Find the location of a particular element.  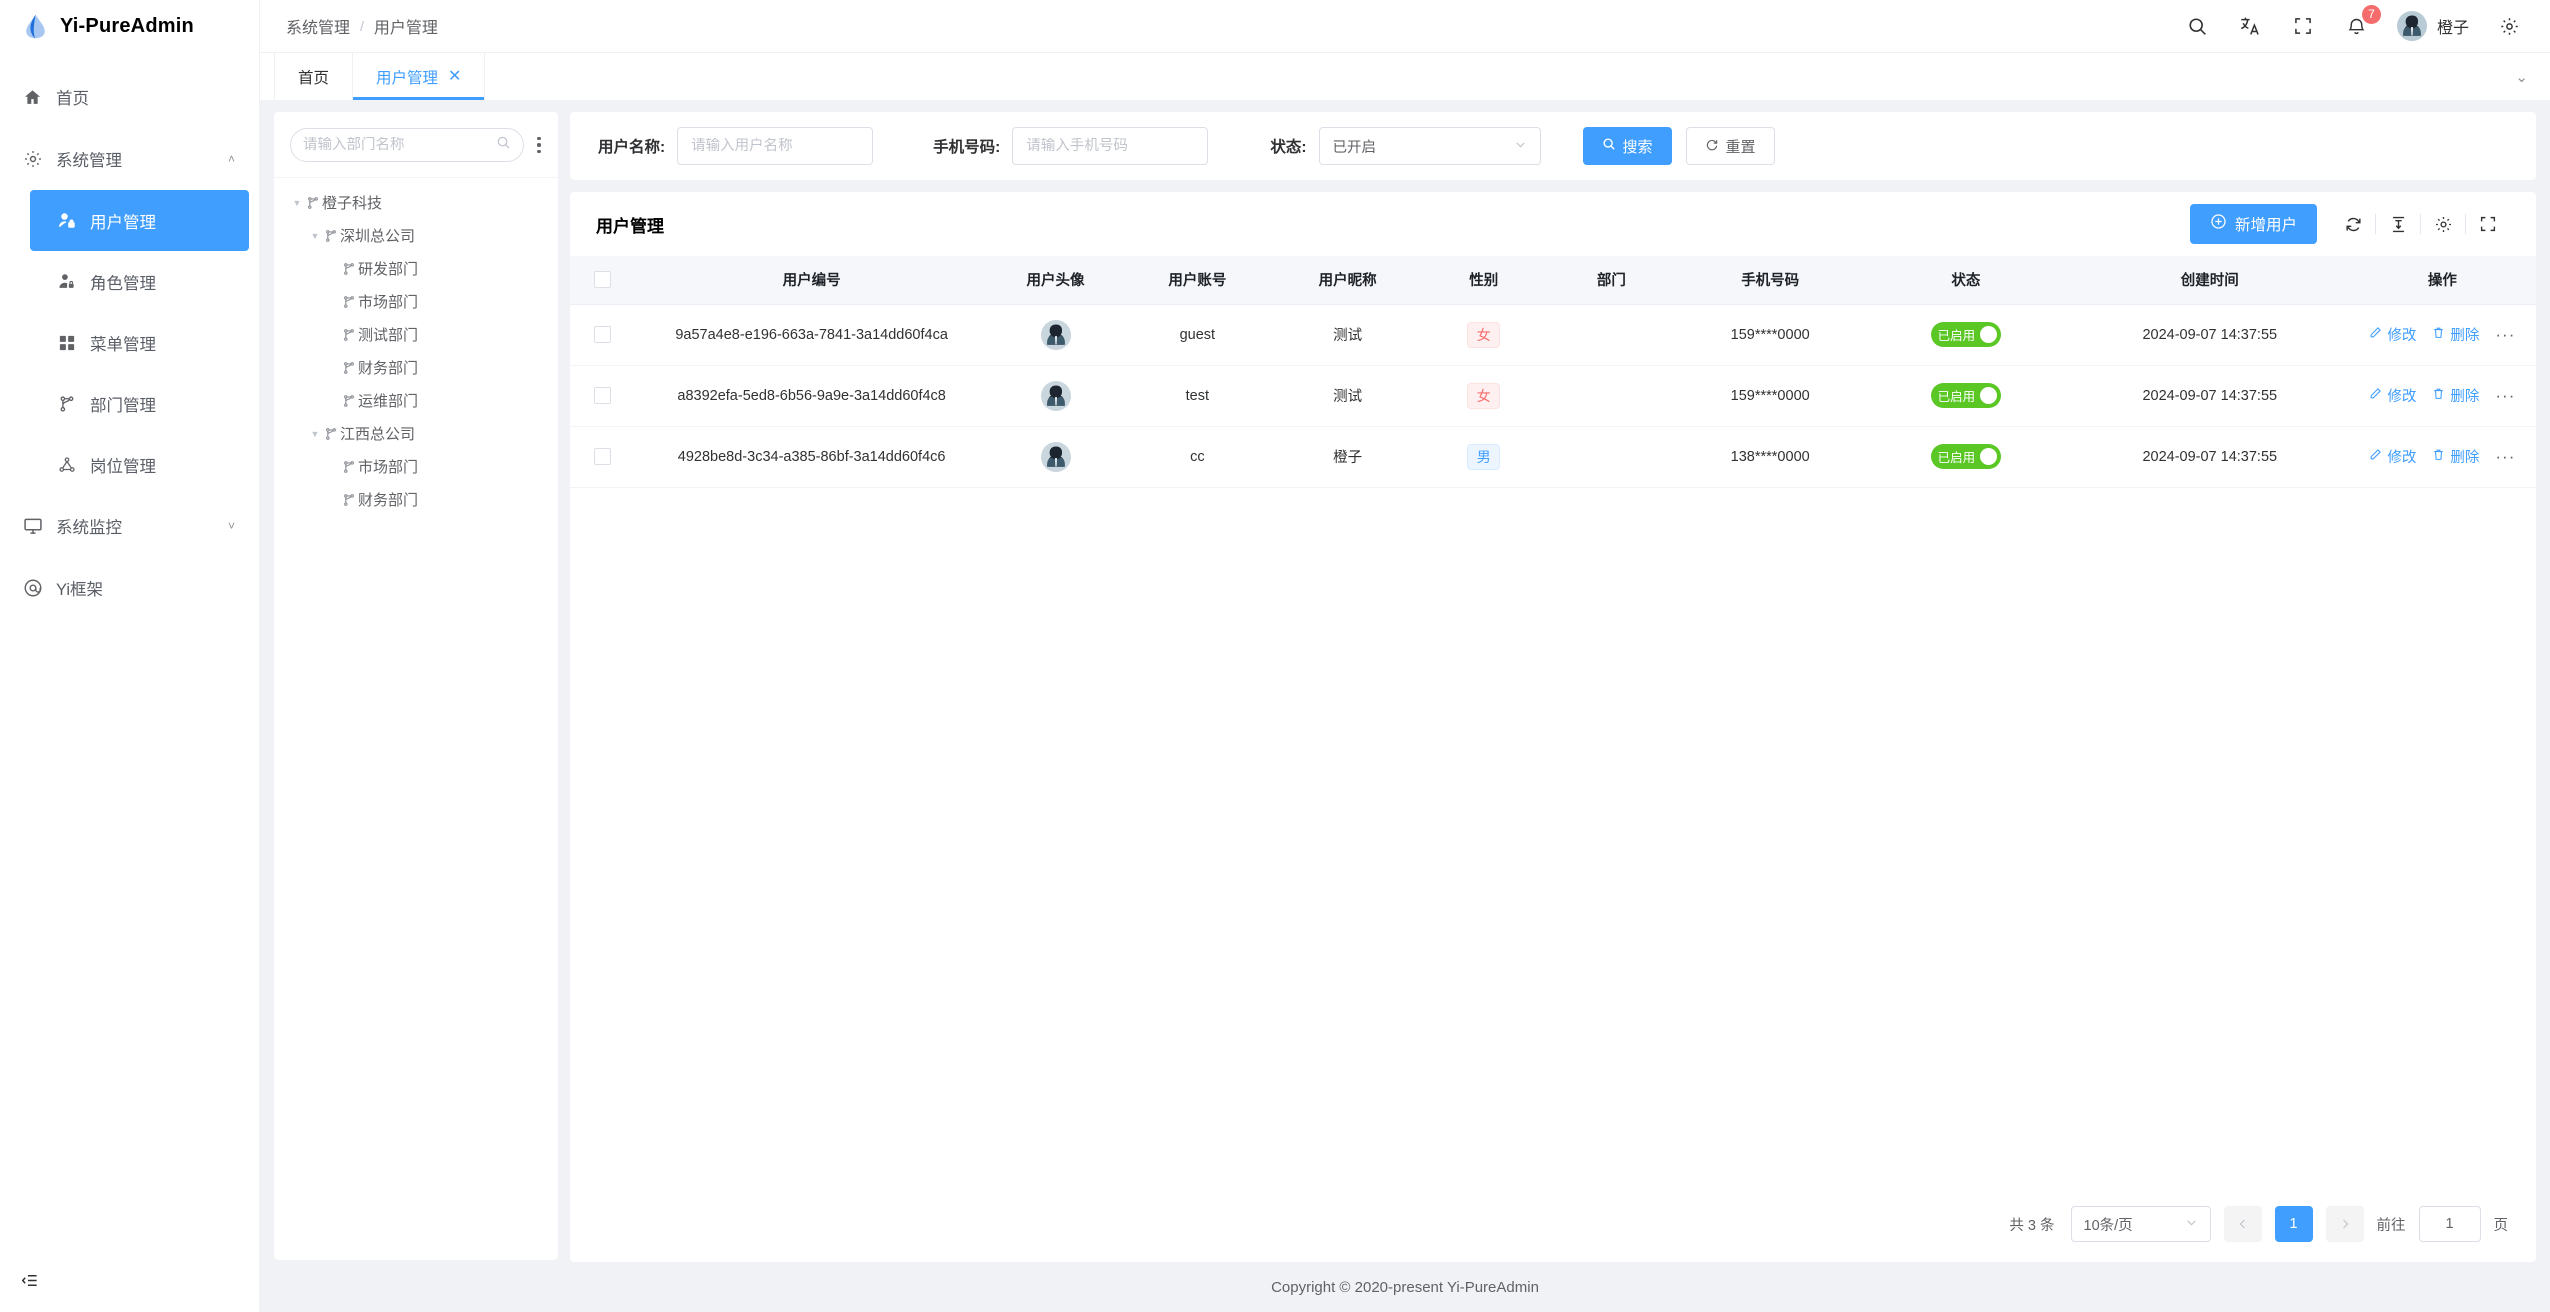

chevron-down-icon: ⌄ is located at coordinates (2521, 77).